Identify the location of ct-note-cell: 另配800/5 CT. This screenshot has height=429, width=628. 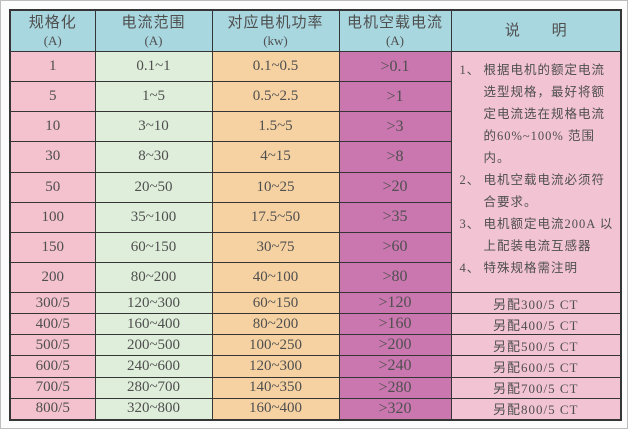
(536, 409).